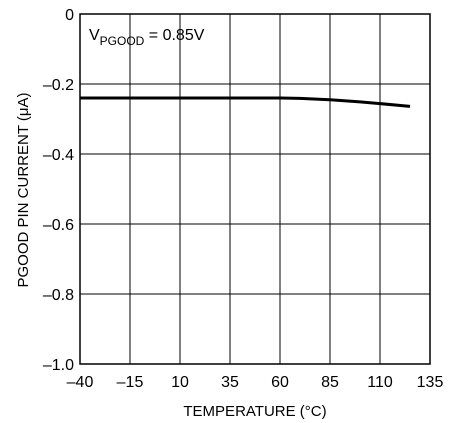 The height and width of the screenshot is (423, 457). I want to click on y-tick-label: –0.8, so click(58, 295).